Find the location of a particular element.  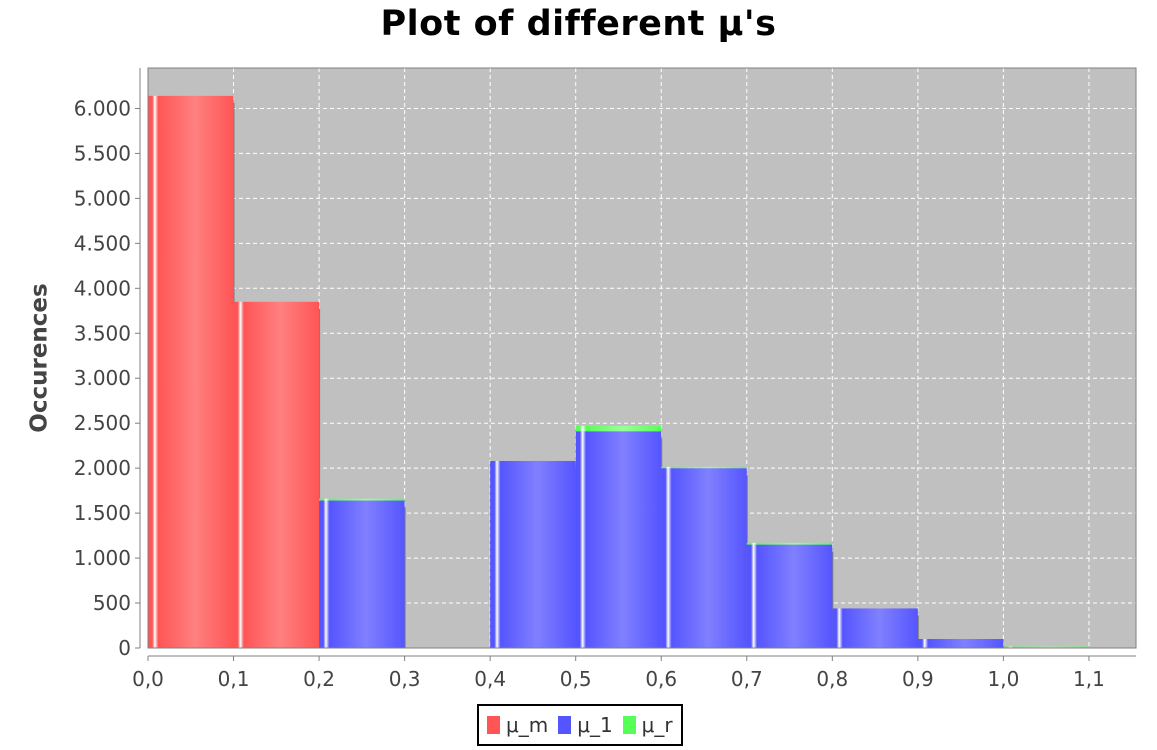

x-tick-label: 0,9 is located at coordinates (918, 679).